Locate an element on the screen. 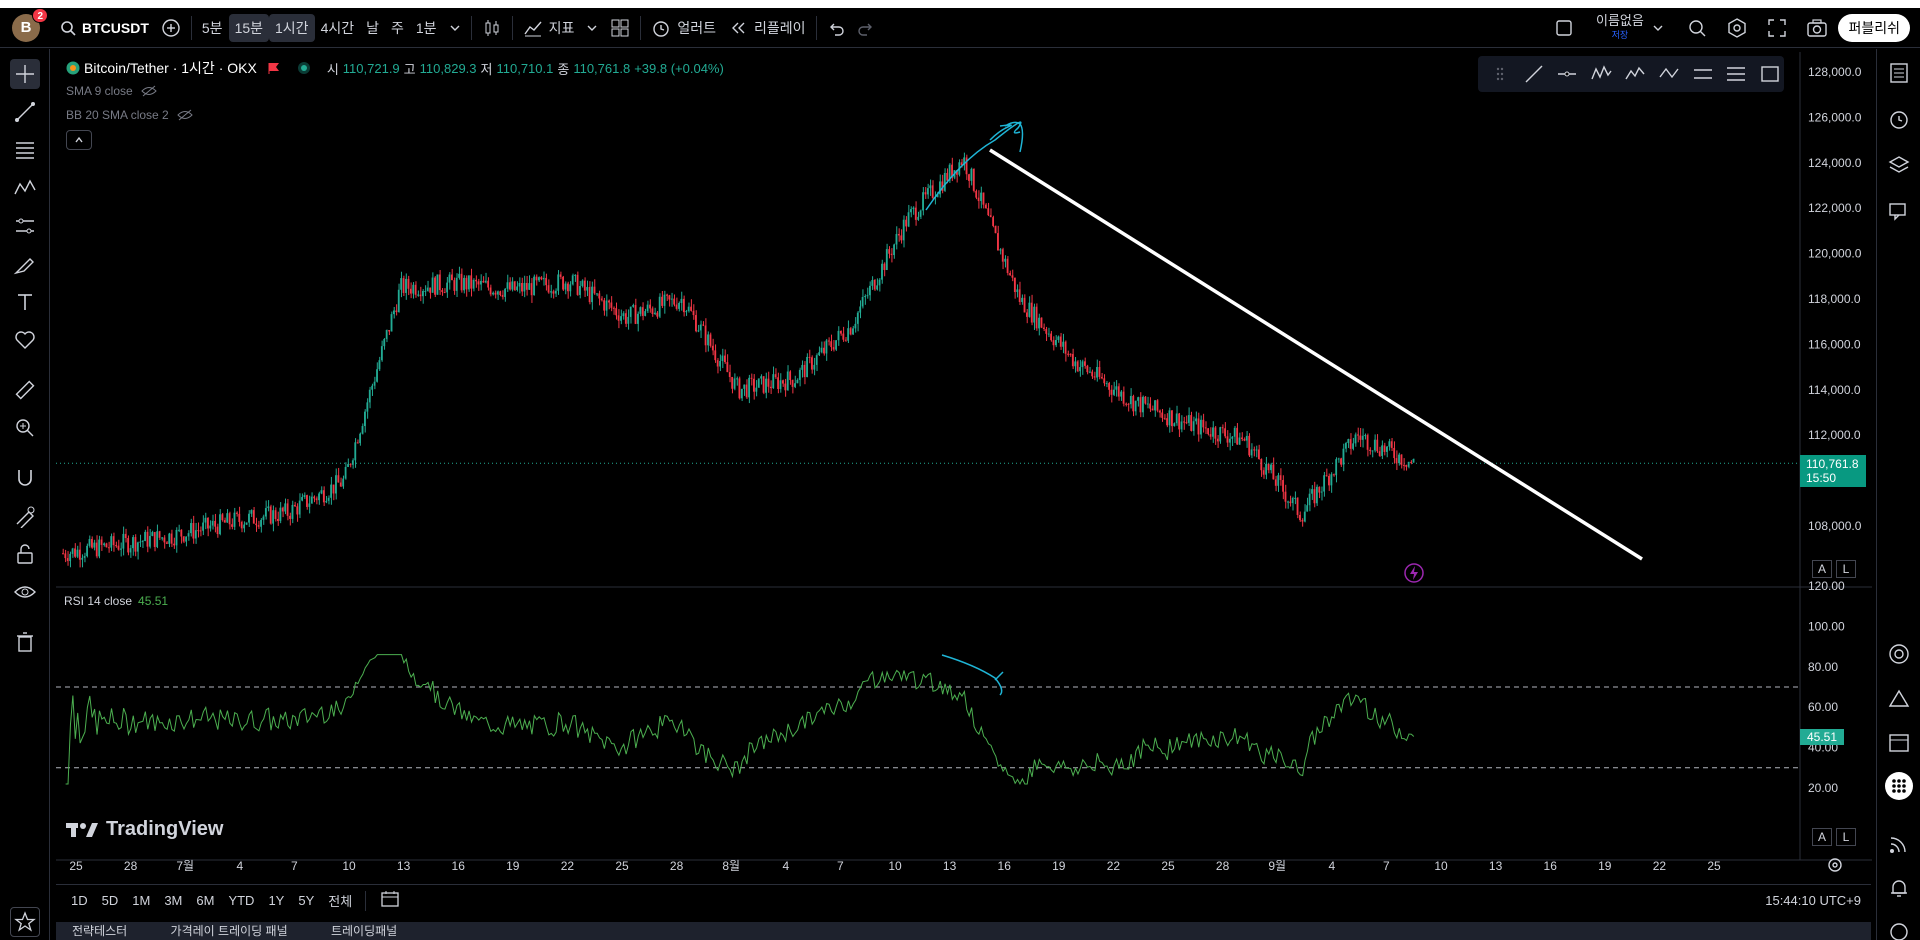 The image size is (1920, 940). crosshair-icon is located at coordinates (25, 74).